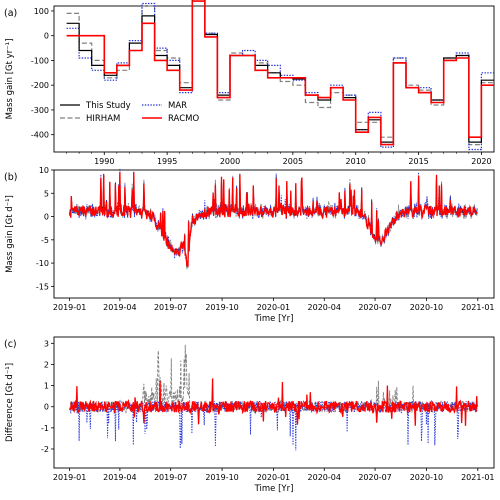 The image size is (500, 500). I want to click on panel-b-ytick-label: 10, so click(44, 170).